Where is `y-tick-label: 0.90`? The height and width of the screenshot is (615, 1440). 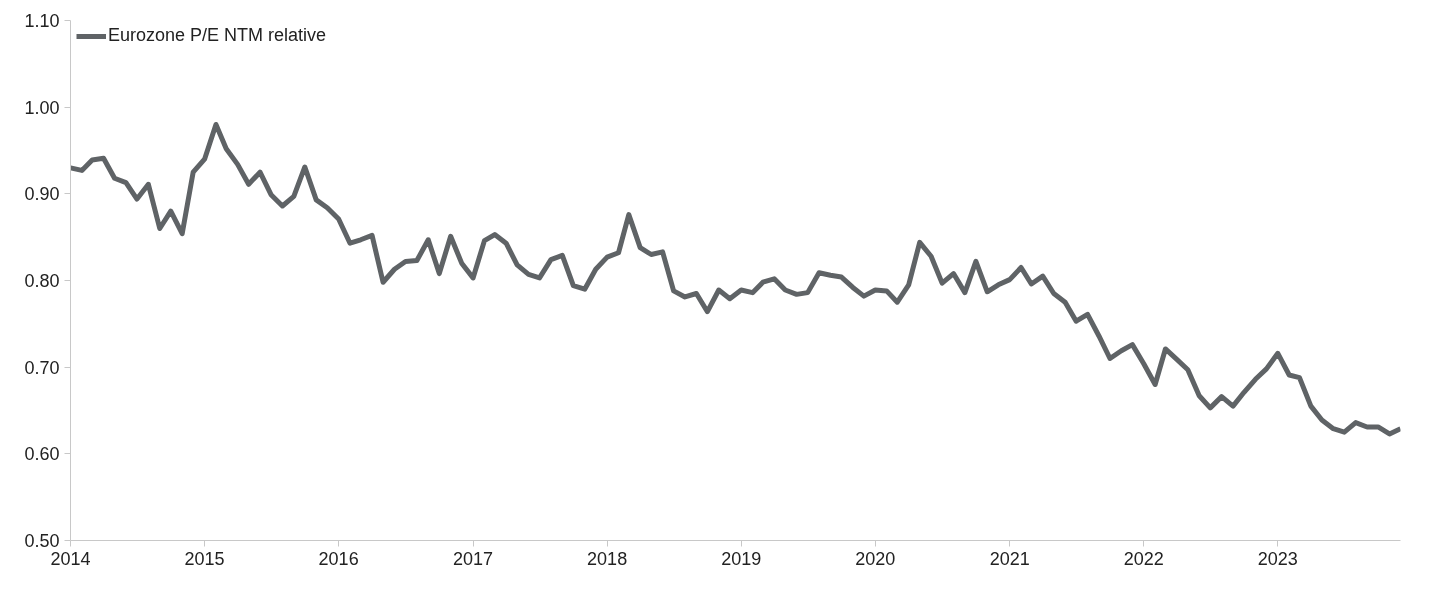
y-tick-label: 0.90 is located at coordinates (42, 194).